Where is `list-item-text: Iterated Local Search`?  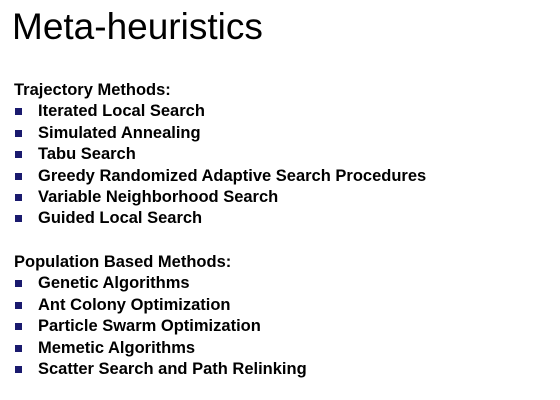
list-item-text: Iterated Local Search is located at coordinates (121, 111).